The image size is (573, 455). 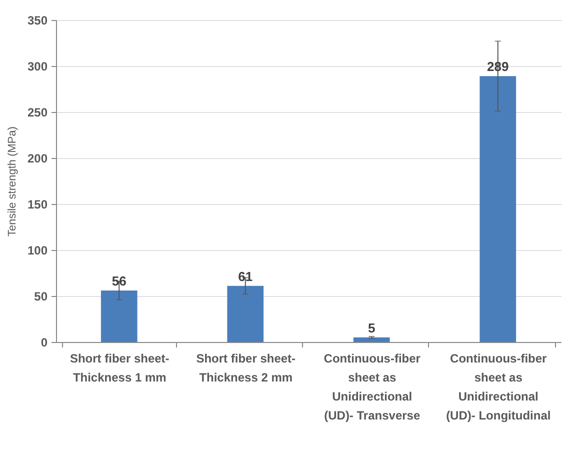 What do you see at coordinates (372, 328) in the screenshot?
I see `data-label: 5` at bounding box center [372, 328].